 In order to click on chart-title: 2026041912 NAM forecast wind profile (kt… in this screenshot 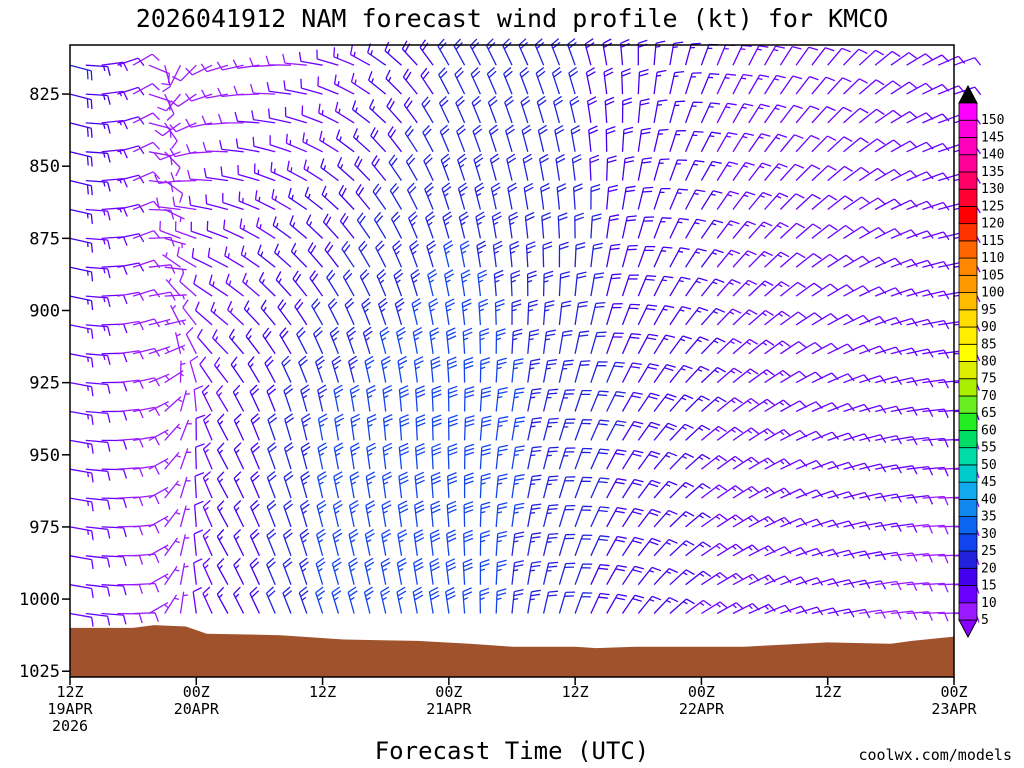, I will do `click(512, 18)`.